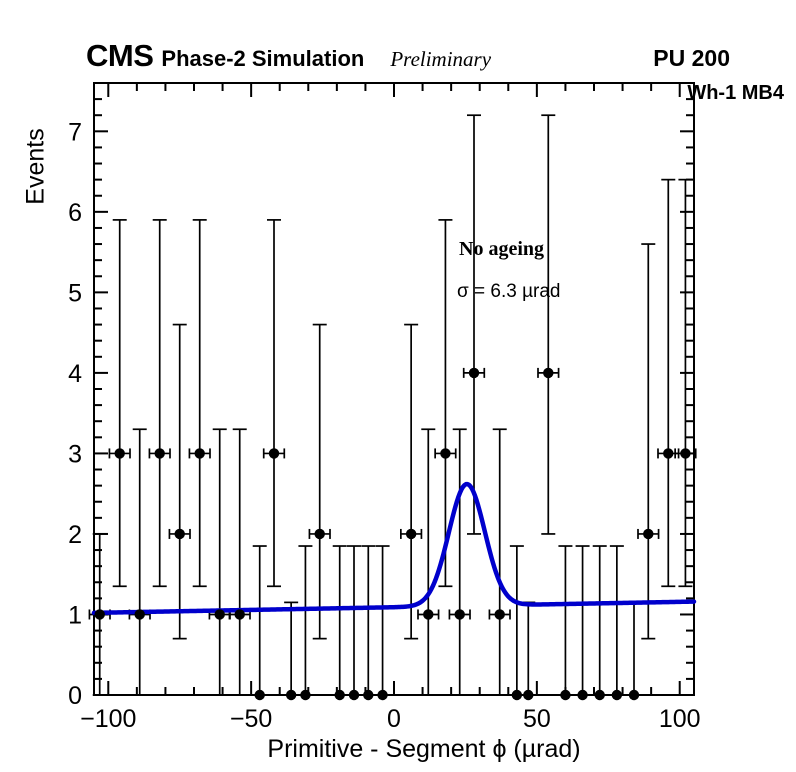 The height and width of the screenshot is (772, 796). Describe the element at coordinates (251, 719) in the screenshot. I see `x-tick-label: −50` at that location.